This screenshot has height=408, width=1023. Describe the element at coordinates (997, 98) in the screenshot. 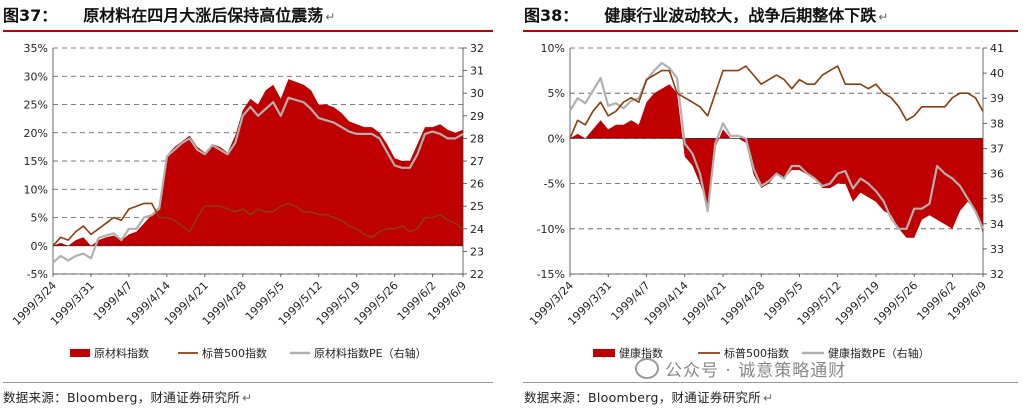

I see `right-y-right-tick-label: 39` at that location.